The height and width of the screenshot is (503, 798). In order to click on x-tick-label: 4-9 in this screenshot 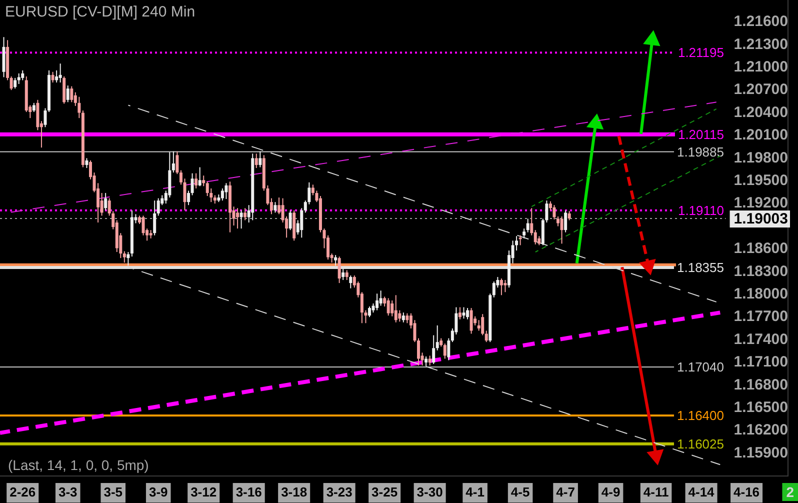, I will do `click(610, 492)`.